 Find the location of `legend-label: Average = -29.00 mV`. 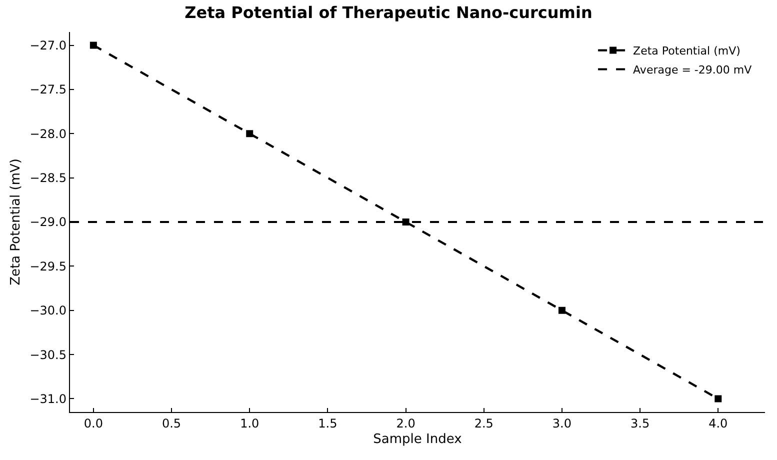

legend-label: Average = -29.00 mV is located at coordinates (692, 70).